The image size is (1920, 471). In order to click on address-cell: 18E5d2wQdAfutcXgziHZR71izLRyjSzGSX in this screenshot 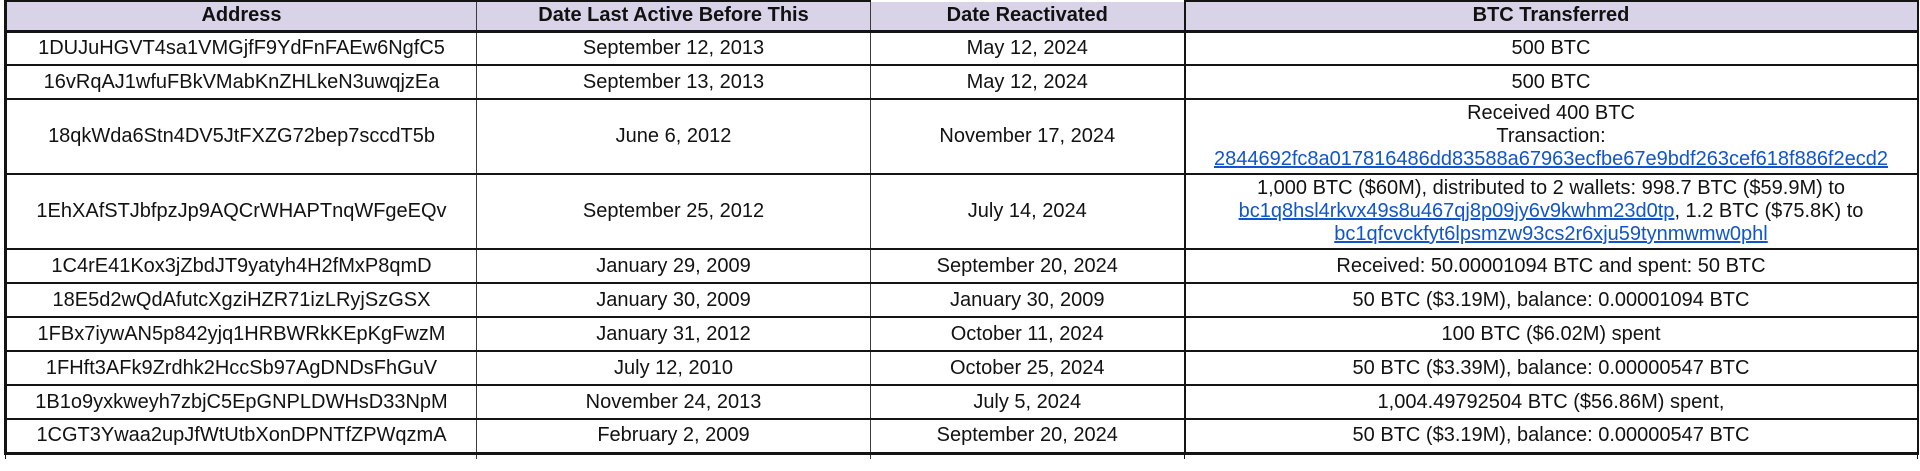, I will do `click(240, 300)`.